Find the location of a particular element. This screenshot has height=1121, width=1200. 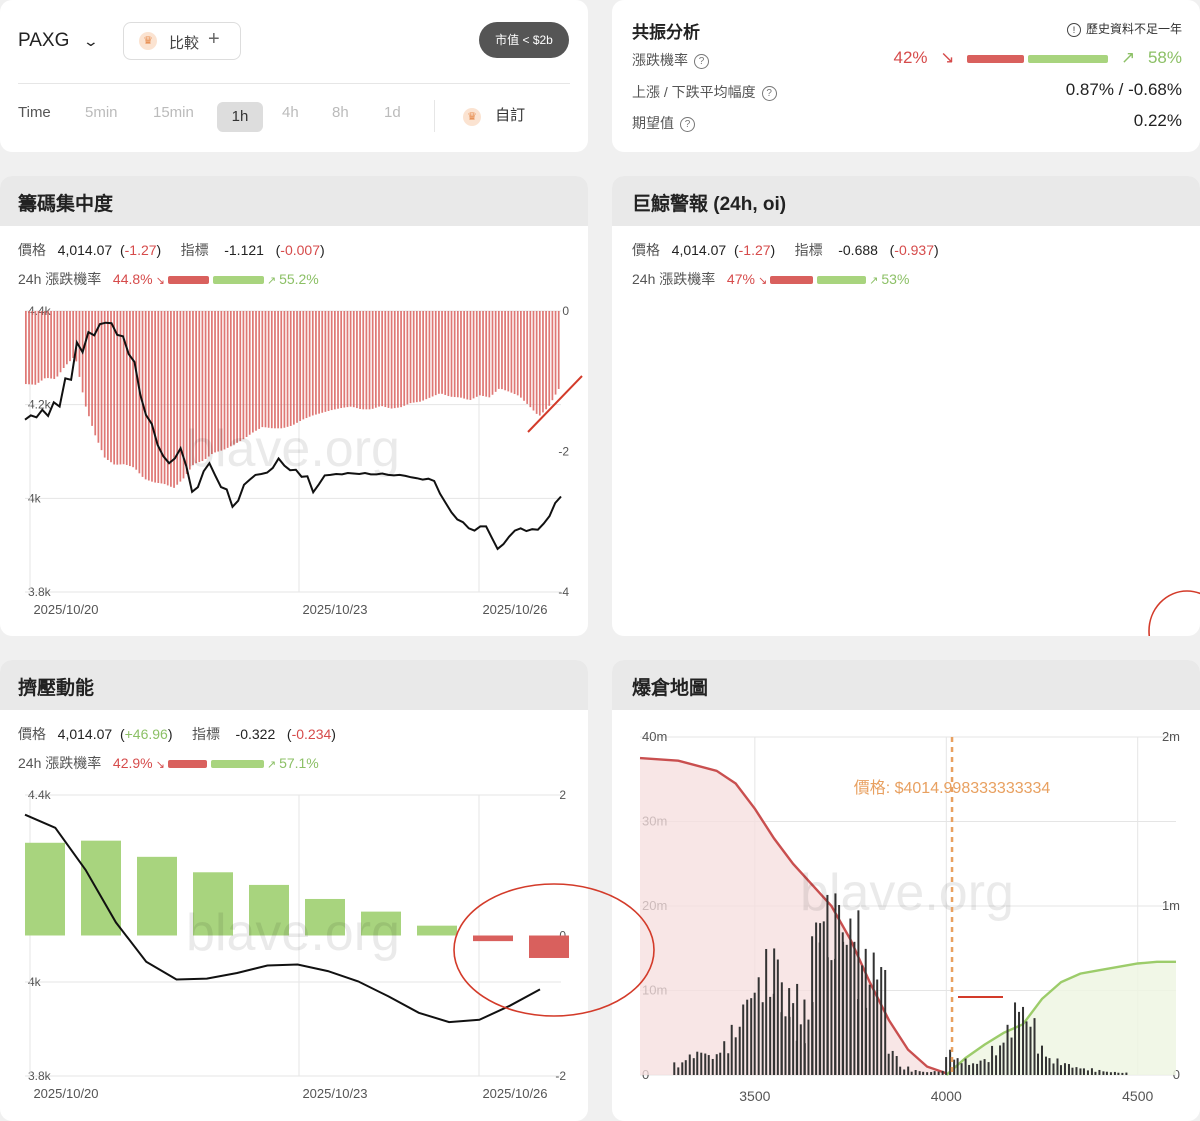

custom-label: 自訂 is located at coordinates (510, 115).